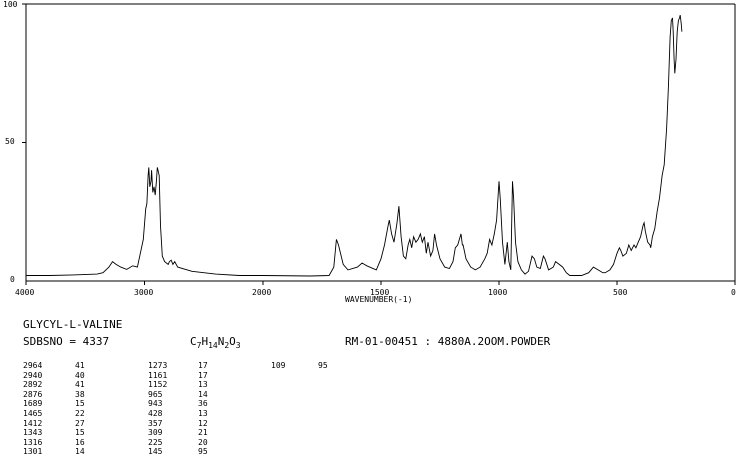 Image resolution: width=738 pixels, height=457 pixels. What do you see at coordinates (33, 365) in the screenshot?
I see `peak-wavenumber: 2964` at bounding box center [33, 365].